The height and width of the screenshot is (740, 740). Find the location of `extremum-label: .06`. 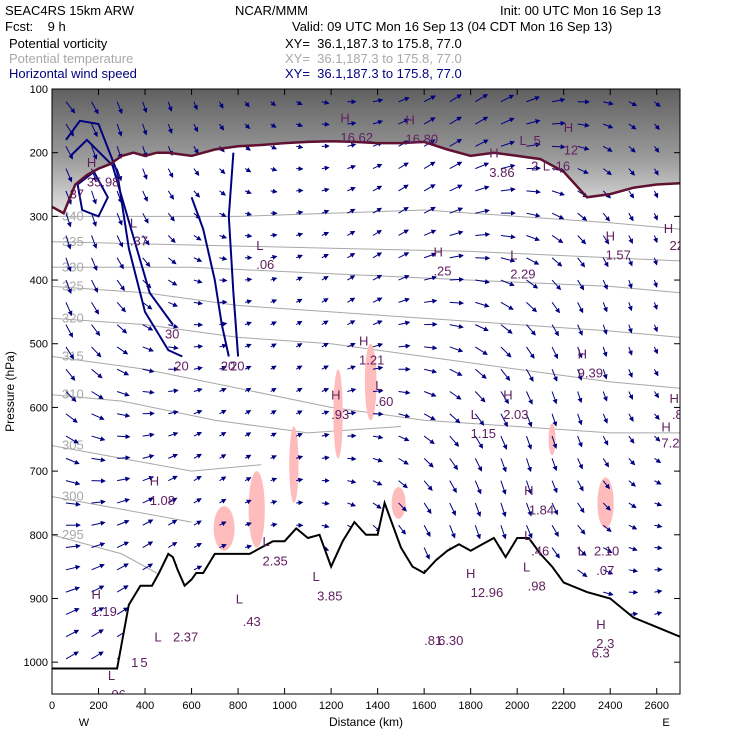

extremum-label: .06 is located at coordinates (117, 694).